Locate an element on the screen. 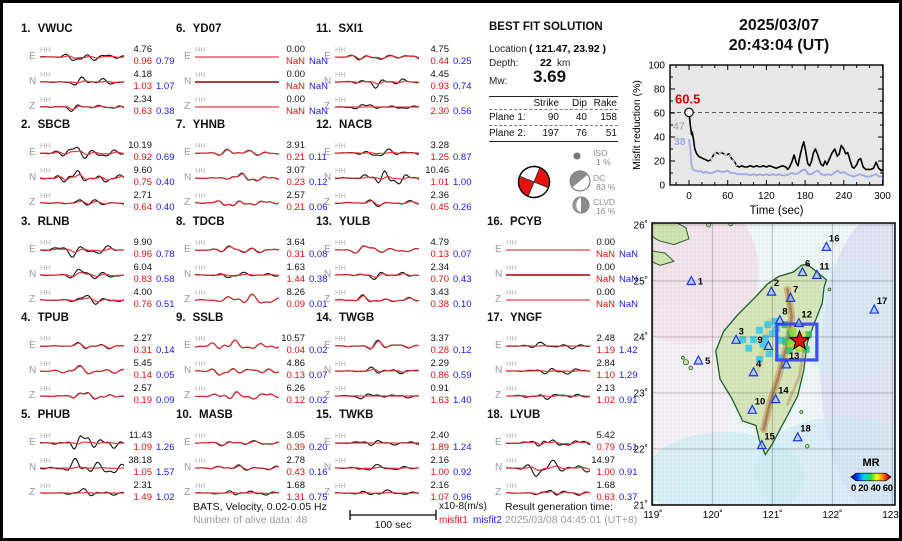  waveform-row: Z HH 3.43 0.38 0.10 is located at coordinates (396, 299).